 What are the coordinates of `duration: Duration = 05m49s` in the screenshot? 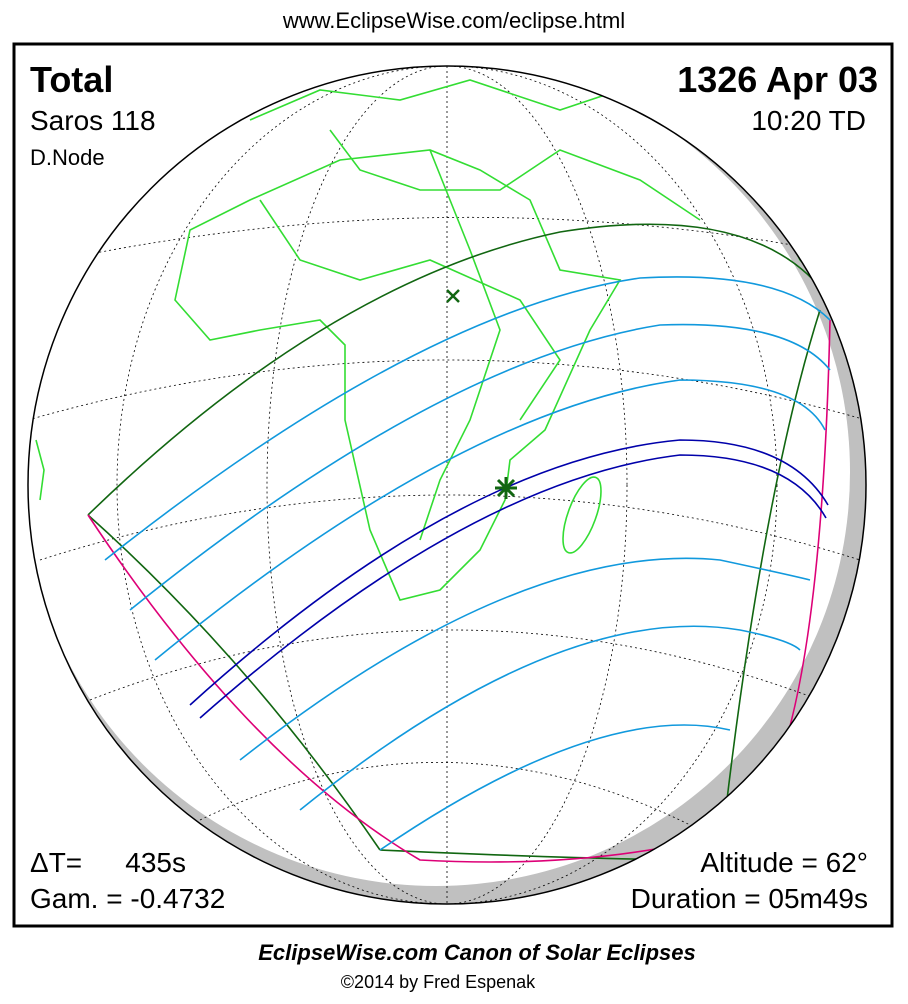 It's located at (749, 898).